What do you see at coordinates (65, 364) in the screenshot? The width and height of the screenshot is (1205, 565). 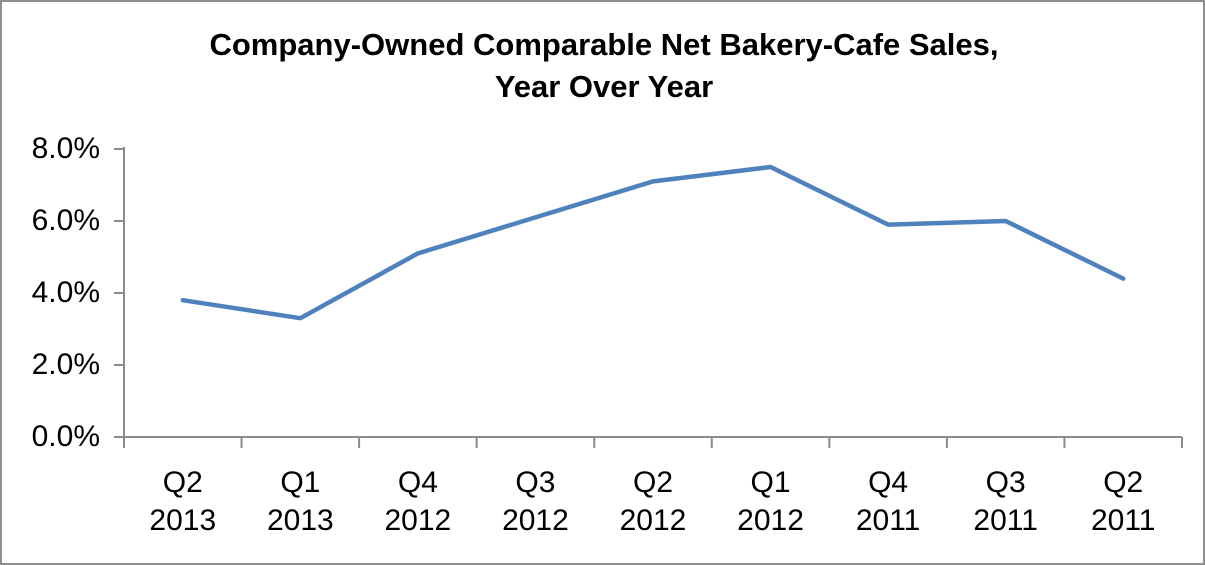 I see `y-axis-tick-label: 2.0%` at bounding box center [65, 364].